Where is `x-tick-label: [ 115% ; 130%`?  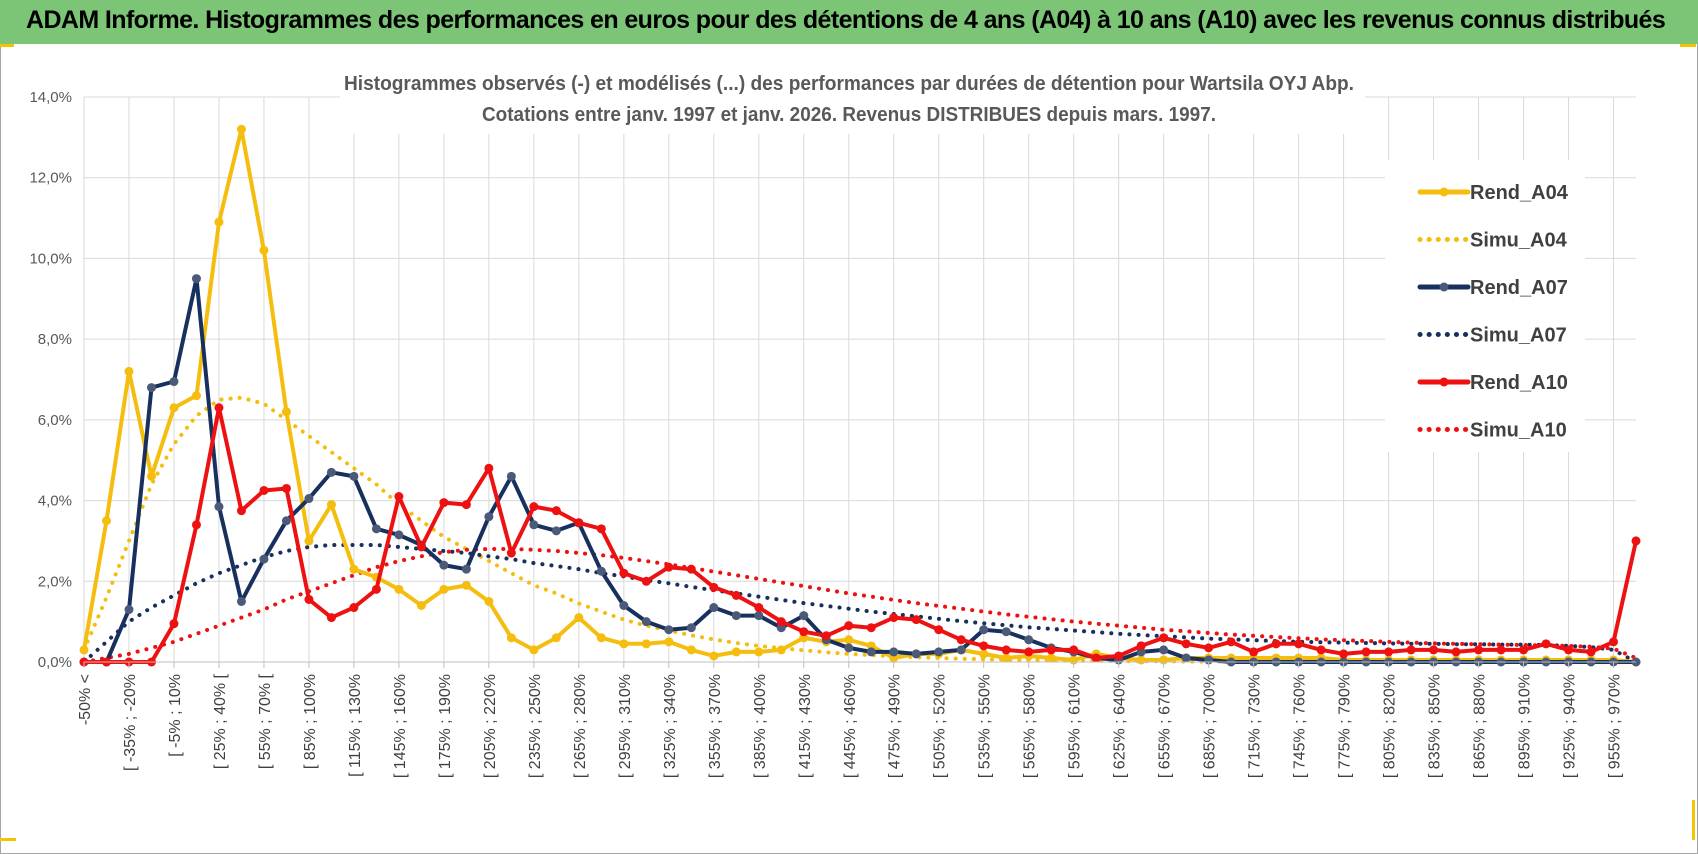
x-tick-label: [ 115% ; 130% is located at coordinates (355, 725).